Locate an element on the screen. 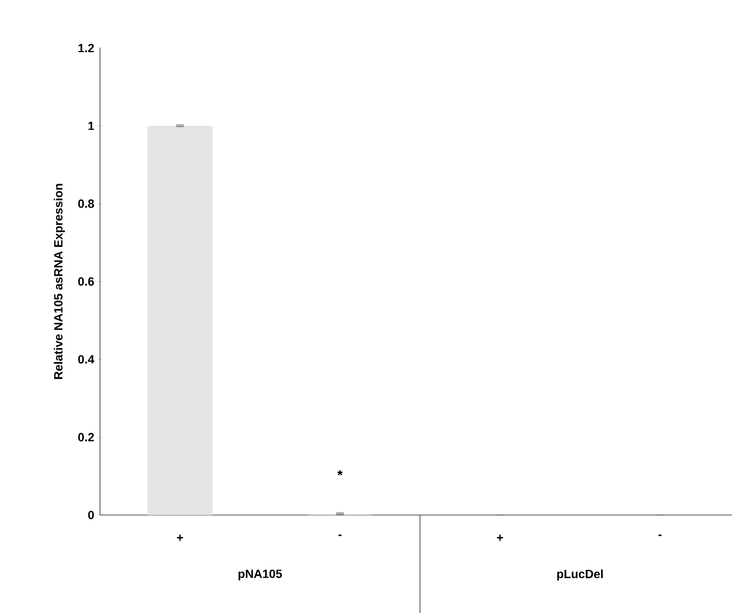 This screenshot has width=732, height=613. y-axis-title: Relative NA105 asRNA Expression is located at coordinates (59, 282).